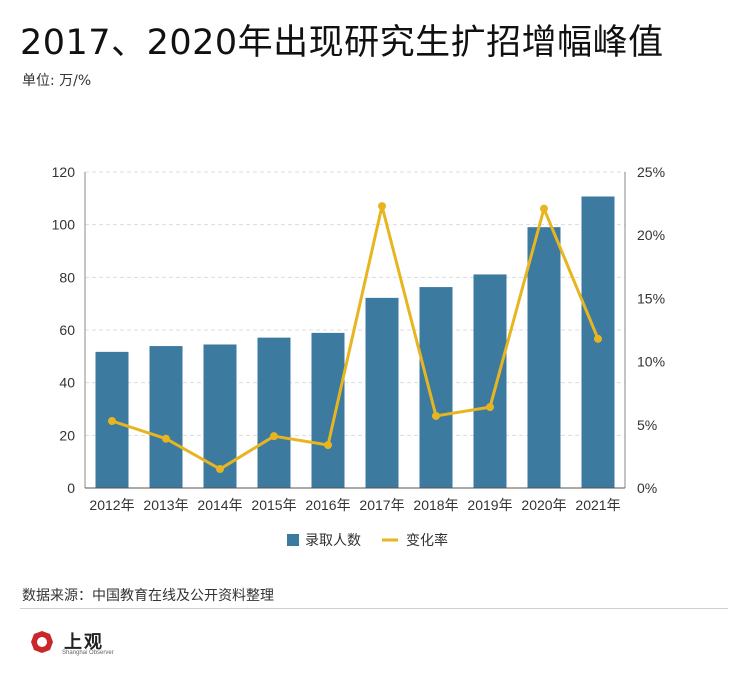 This screenshot has height=675, width=750. What do you see at coordinates (67, 435) in the screenshot?
I see `y-left-tick-label: 20` at bounding box center [67, 435].